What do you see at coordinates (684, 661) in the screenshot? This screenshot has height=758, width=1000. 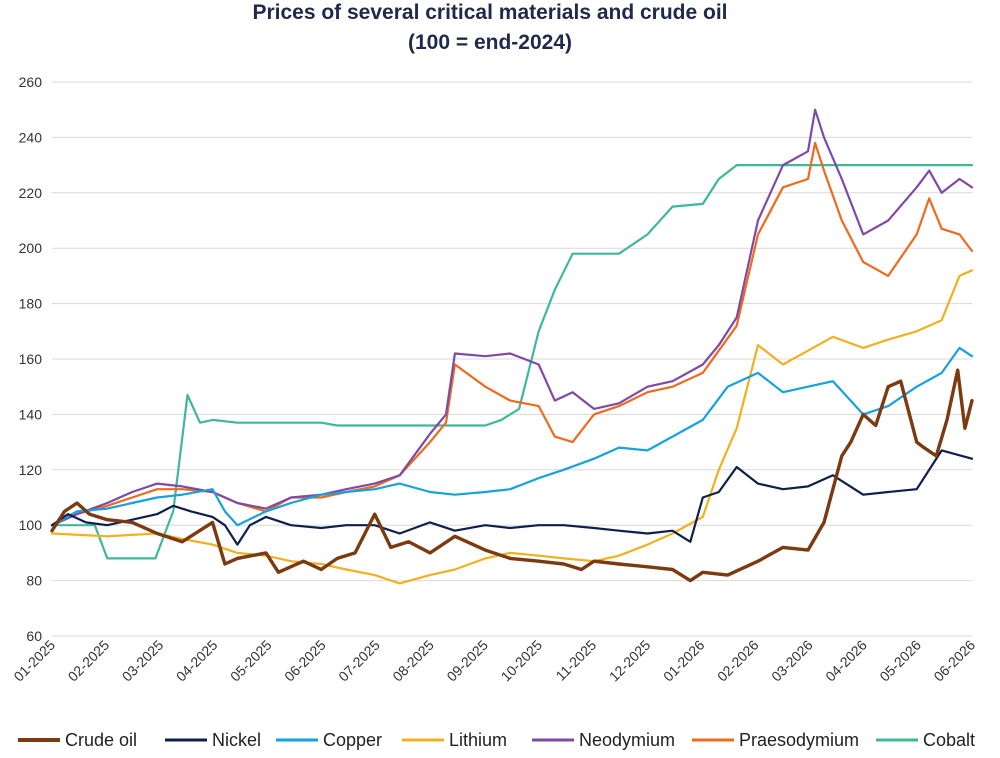 I see `x-tick-label: 01-2026` at bounding box center [684, 661].